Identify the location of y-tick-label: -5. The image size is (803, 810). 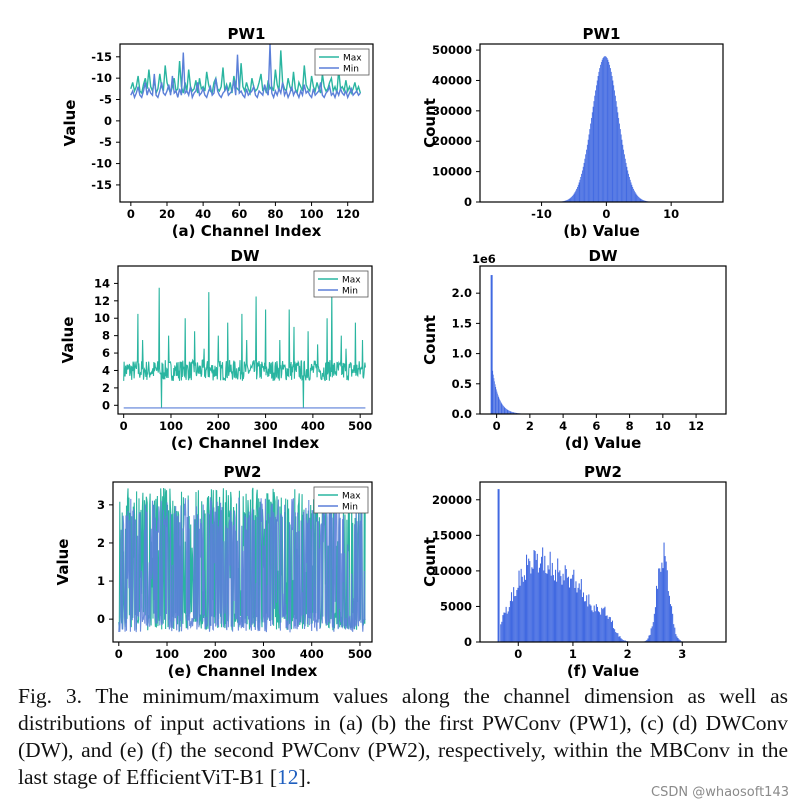
(105, 142).